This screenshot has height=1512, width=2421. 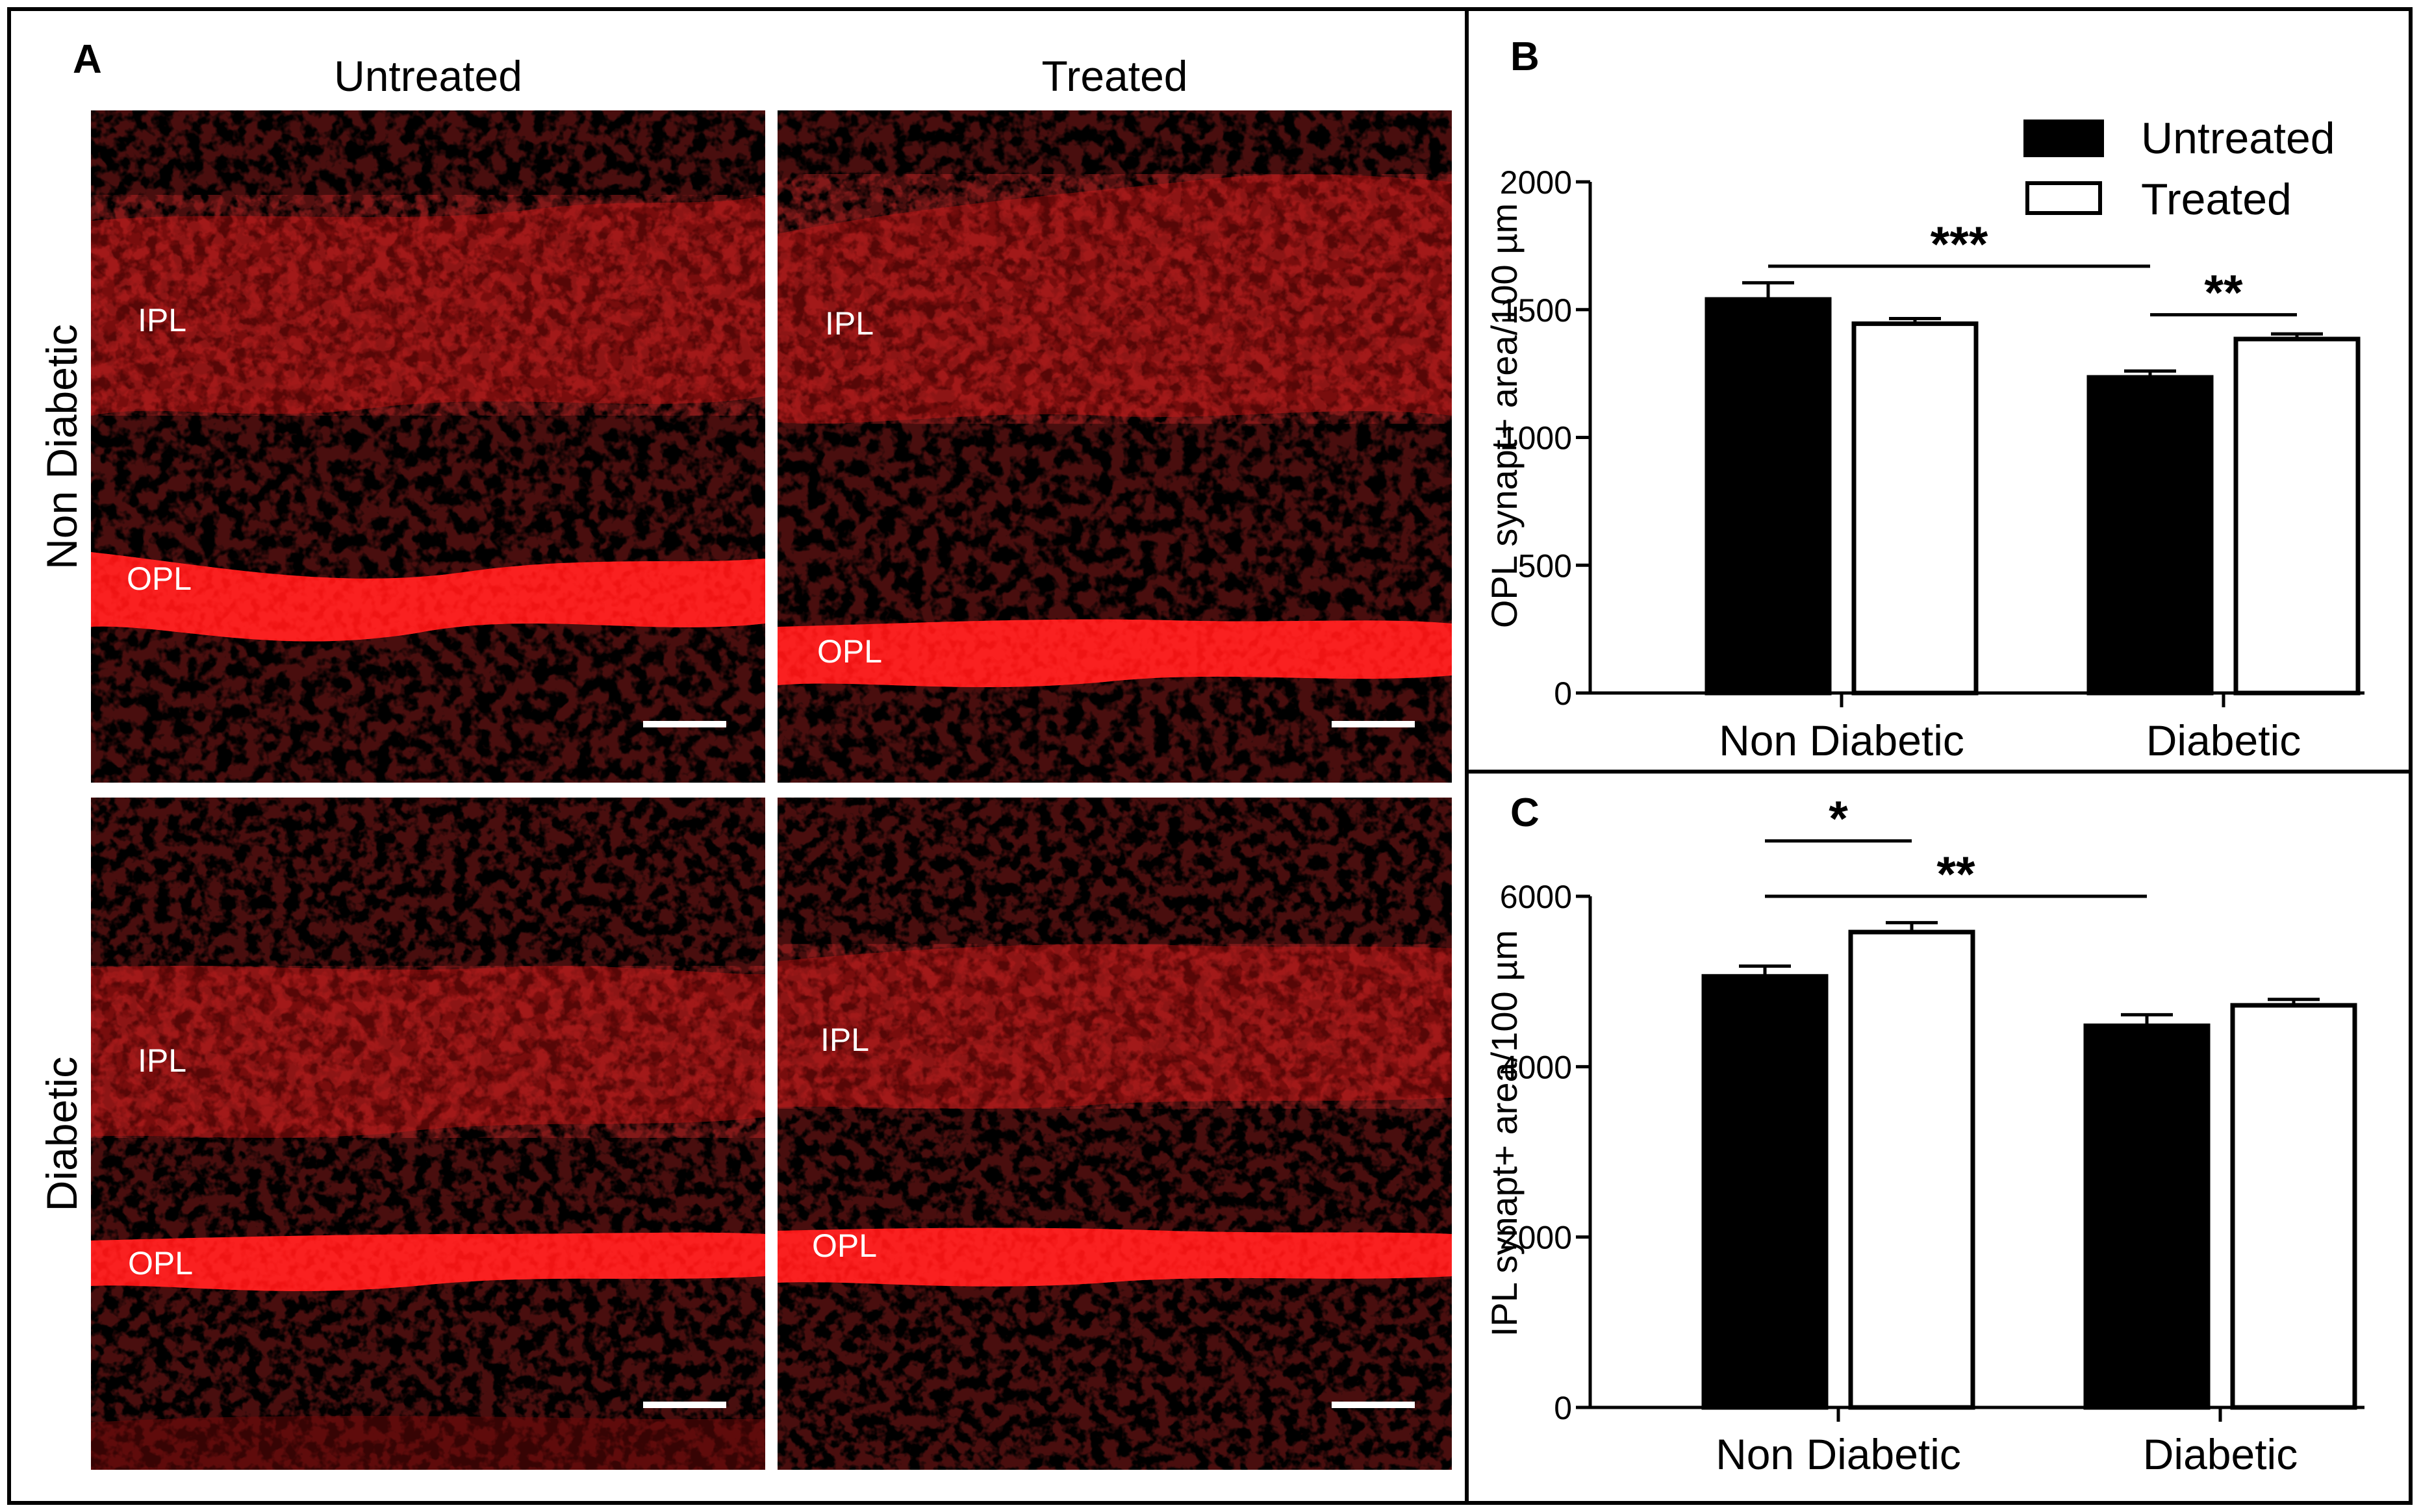 What do you see at coordinates (87, 60) in the screenshot?
I see `panel-a-letter: A` at bounding box center [87, 60].